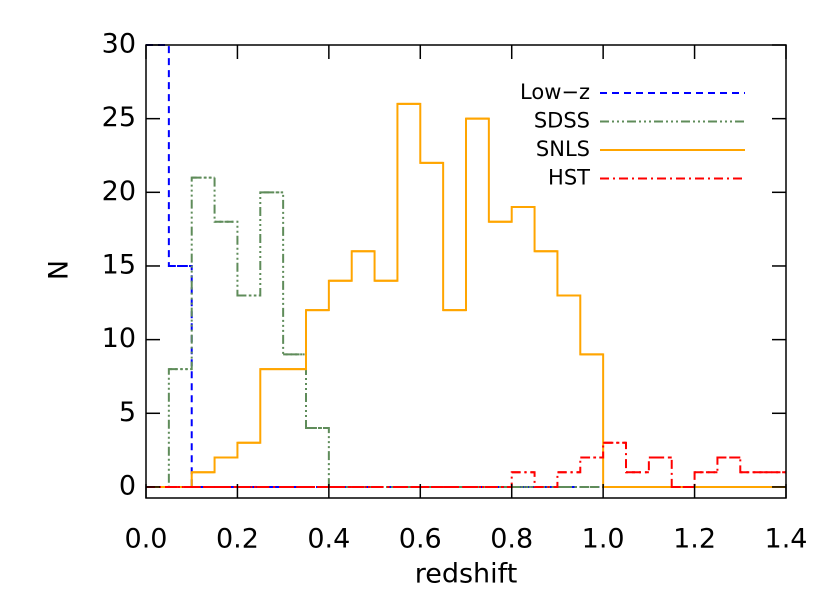 The height and width of the screenshot is (597, 830). I want to click on y-tick-label: 15, so click(119, 264).